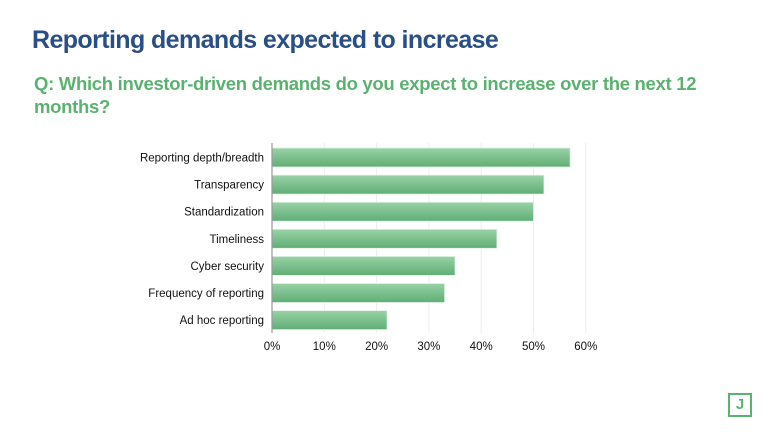 This screenshot has width=768, height=432. What do you see at coordinates (481, 347) in the screenshot?
I see `x-tick-label: 40%` at bounding box center [481, 347].